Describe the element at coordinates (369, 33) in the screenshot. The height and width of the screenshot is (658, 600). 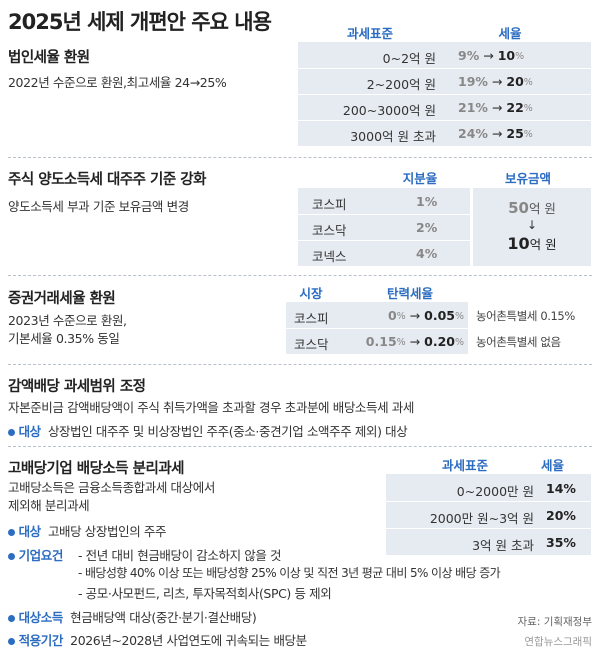
I see `corporate-header-base: 과세표준` at that location.